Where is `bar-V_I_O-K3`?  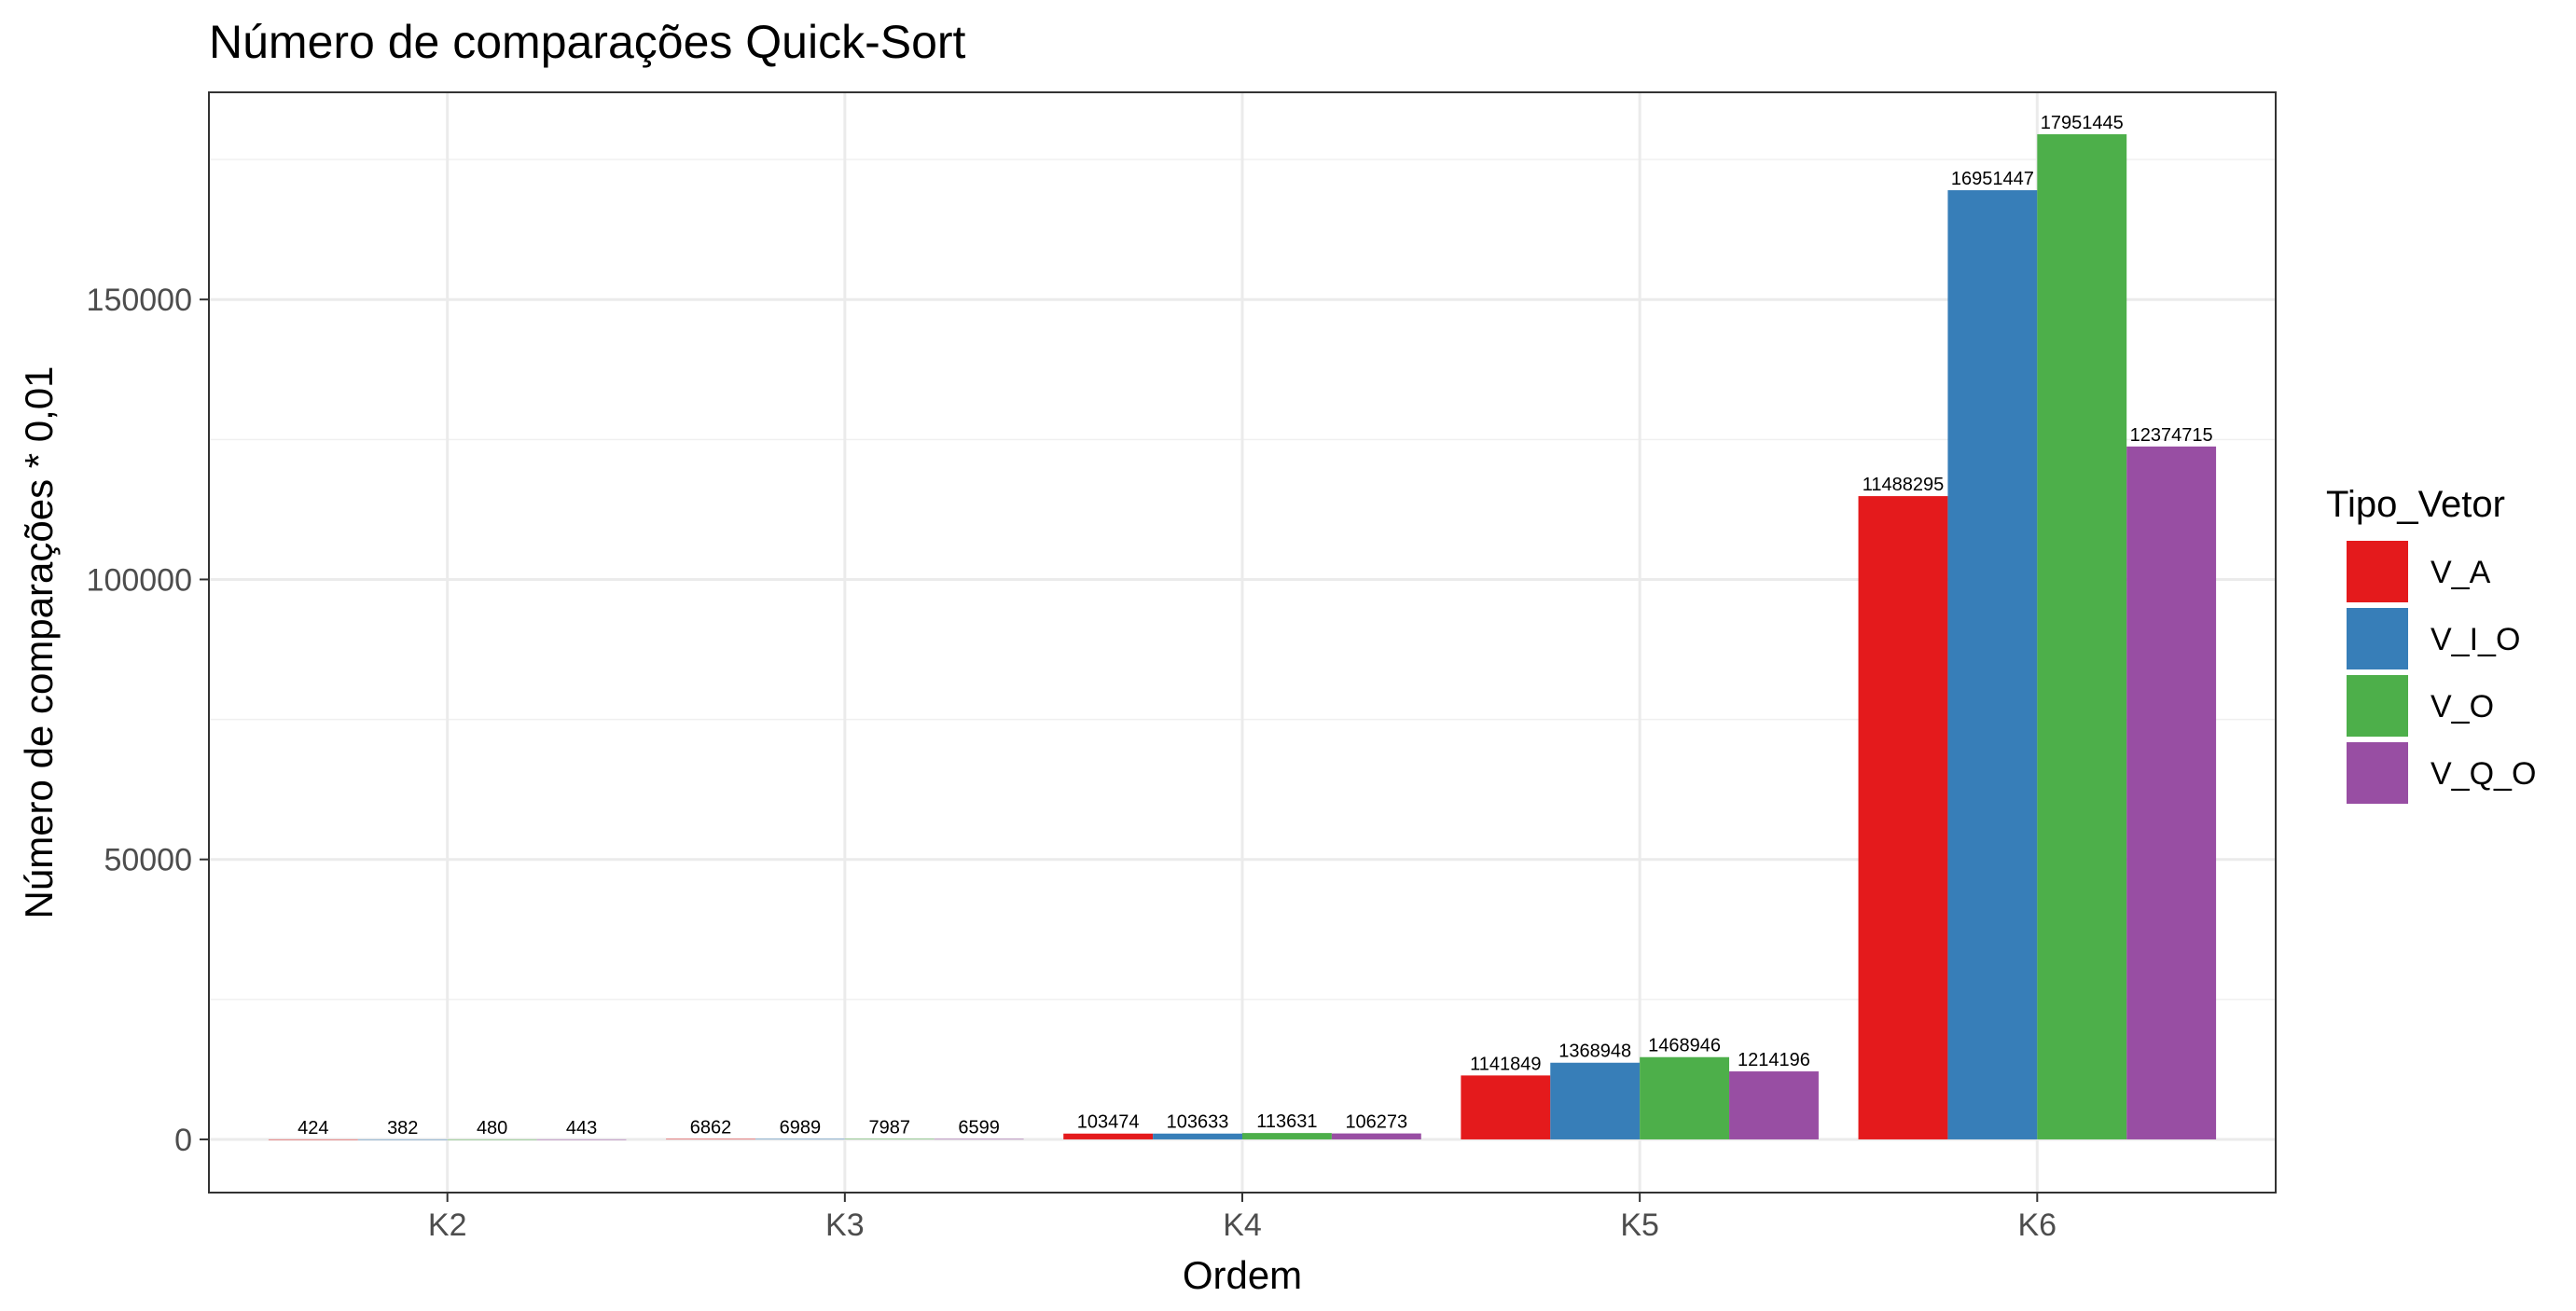 bar-V_I_O-K3 is located at coordinates (800, 1139).